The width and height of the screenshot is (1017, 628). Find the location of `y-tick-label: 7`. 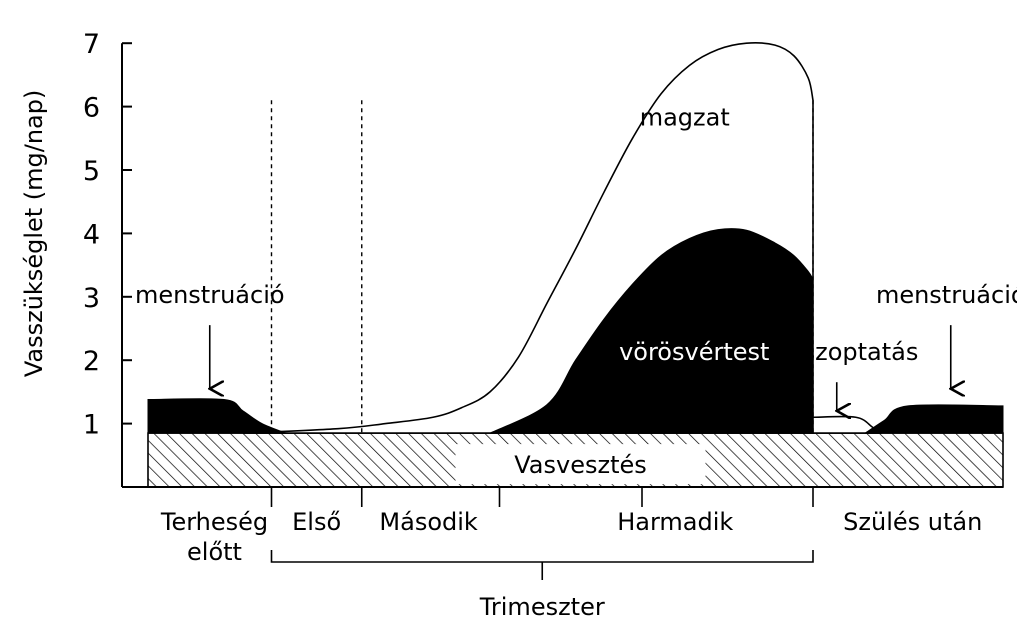

y-tick-label: 7 is located at coordinates (91, 44).